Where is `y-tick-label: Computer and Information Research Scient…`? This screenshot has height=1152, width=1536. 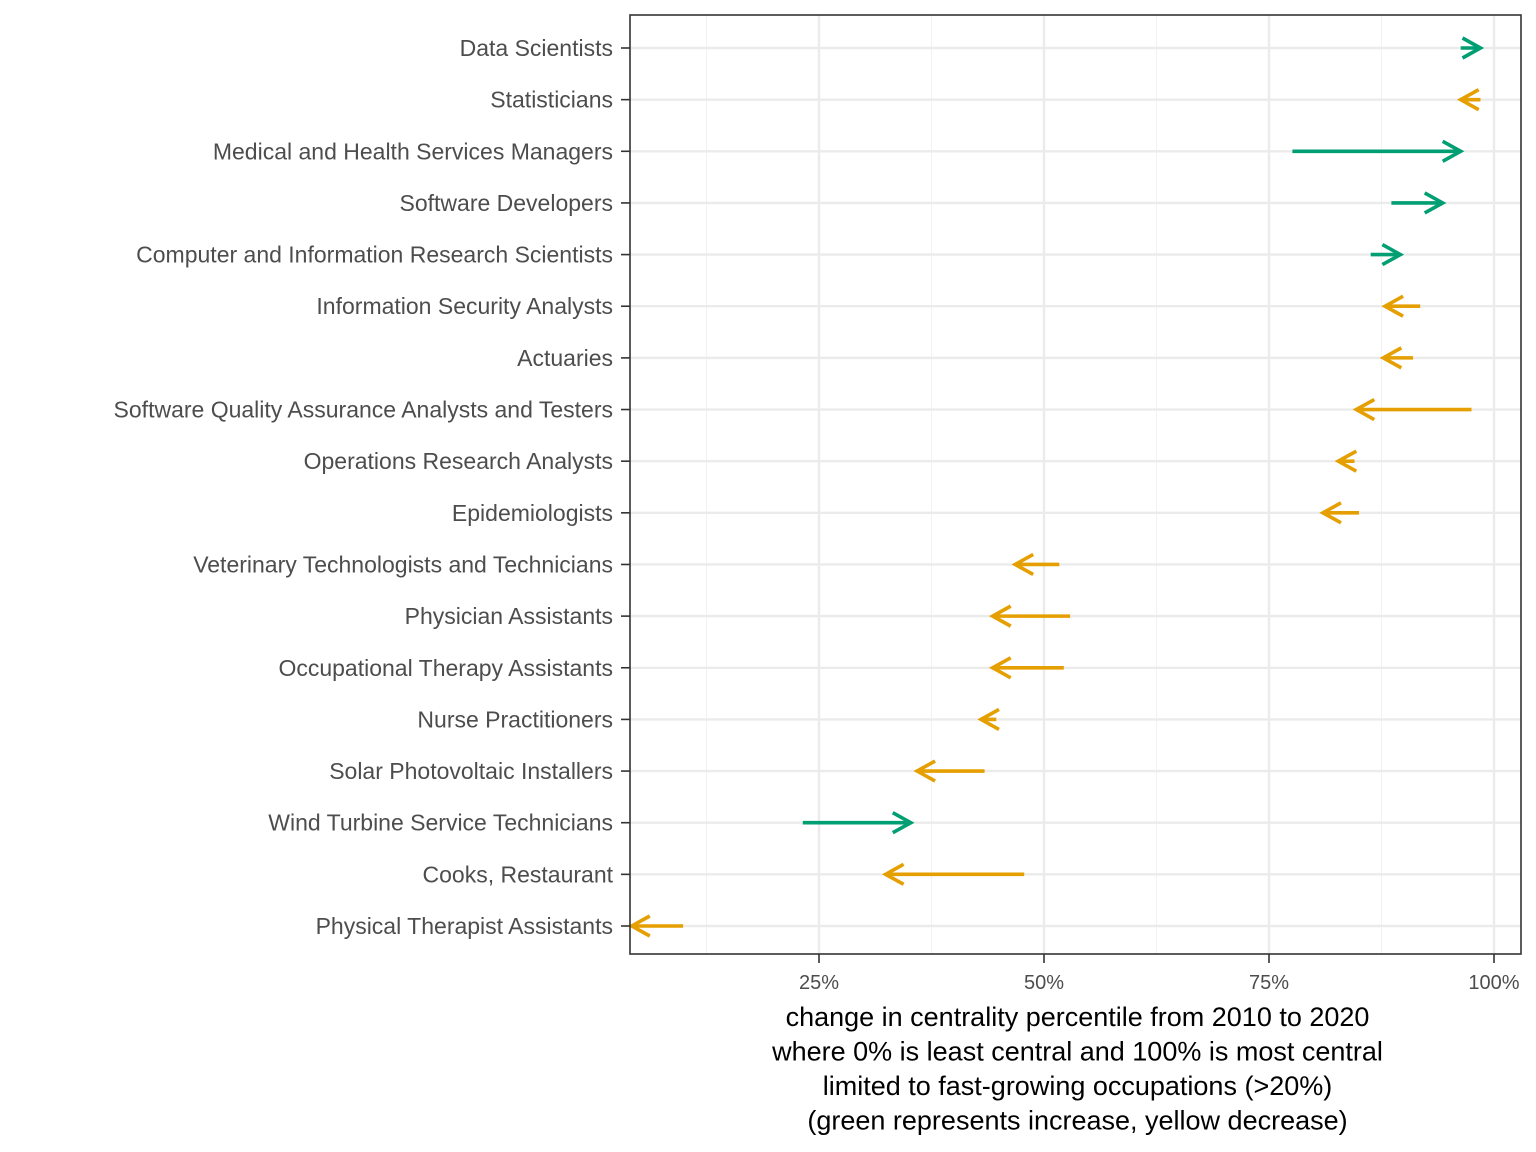
y-tick-label: Computer and Information Research Scient… is located at coordinates (374, 255).